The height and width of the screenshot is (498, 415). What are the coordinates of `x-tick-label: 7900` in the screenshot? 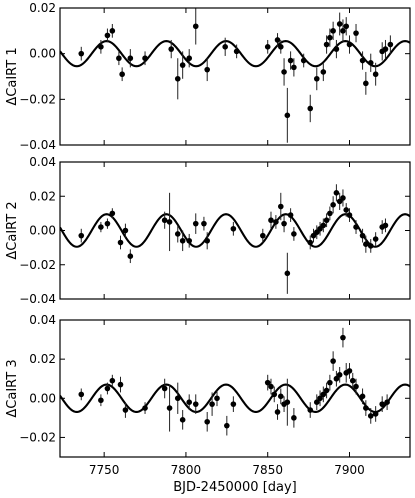 It's located at (349, 470).